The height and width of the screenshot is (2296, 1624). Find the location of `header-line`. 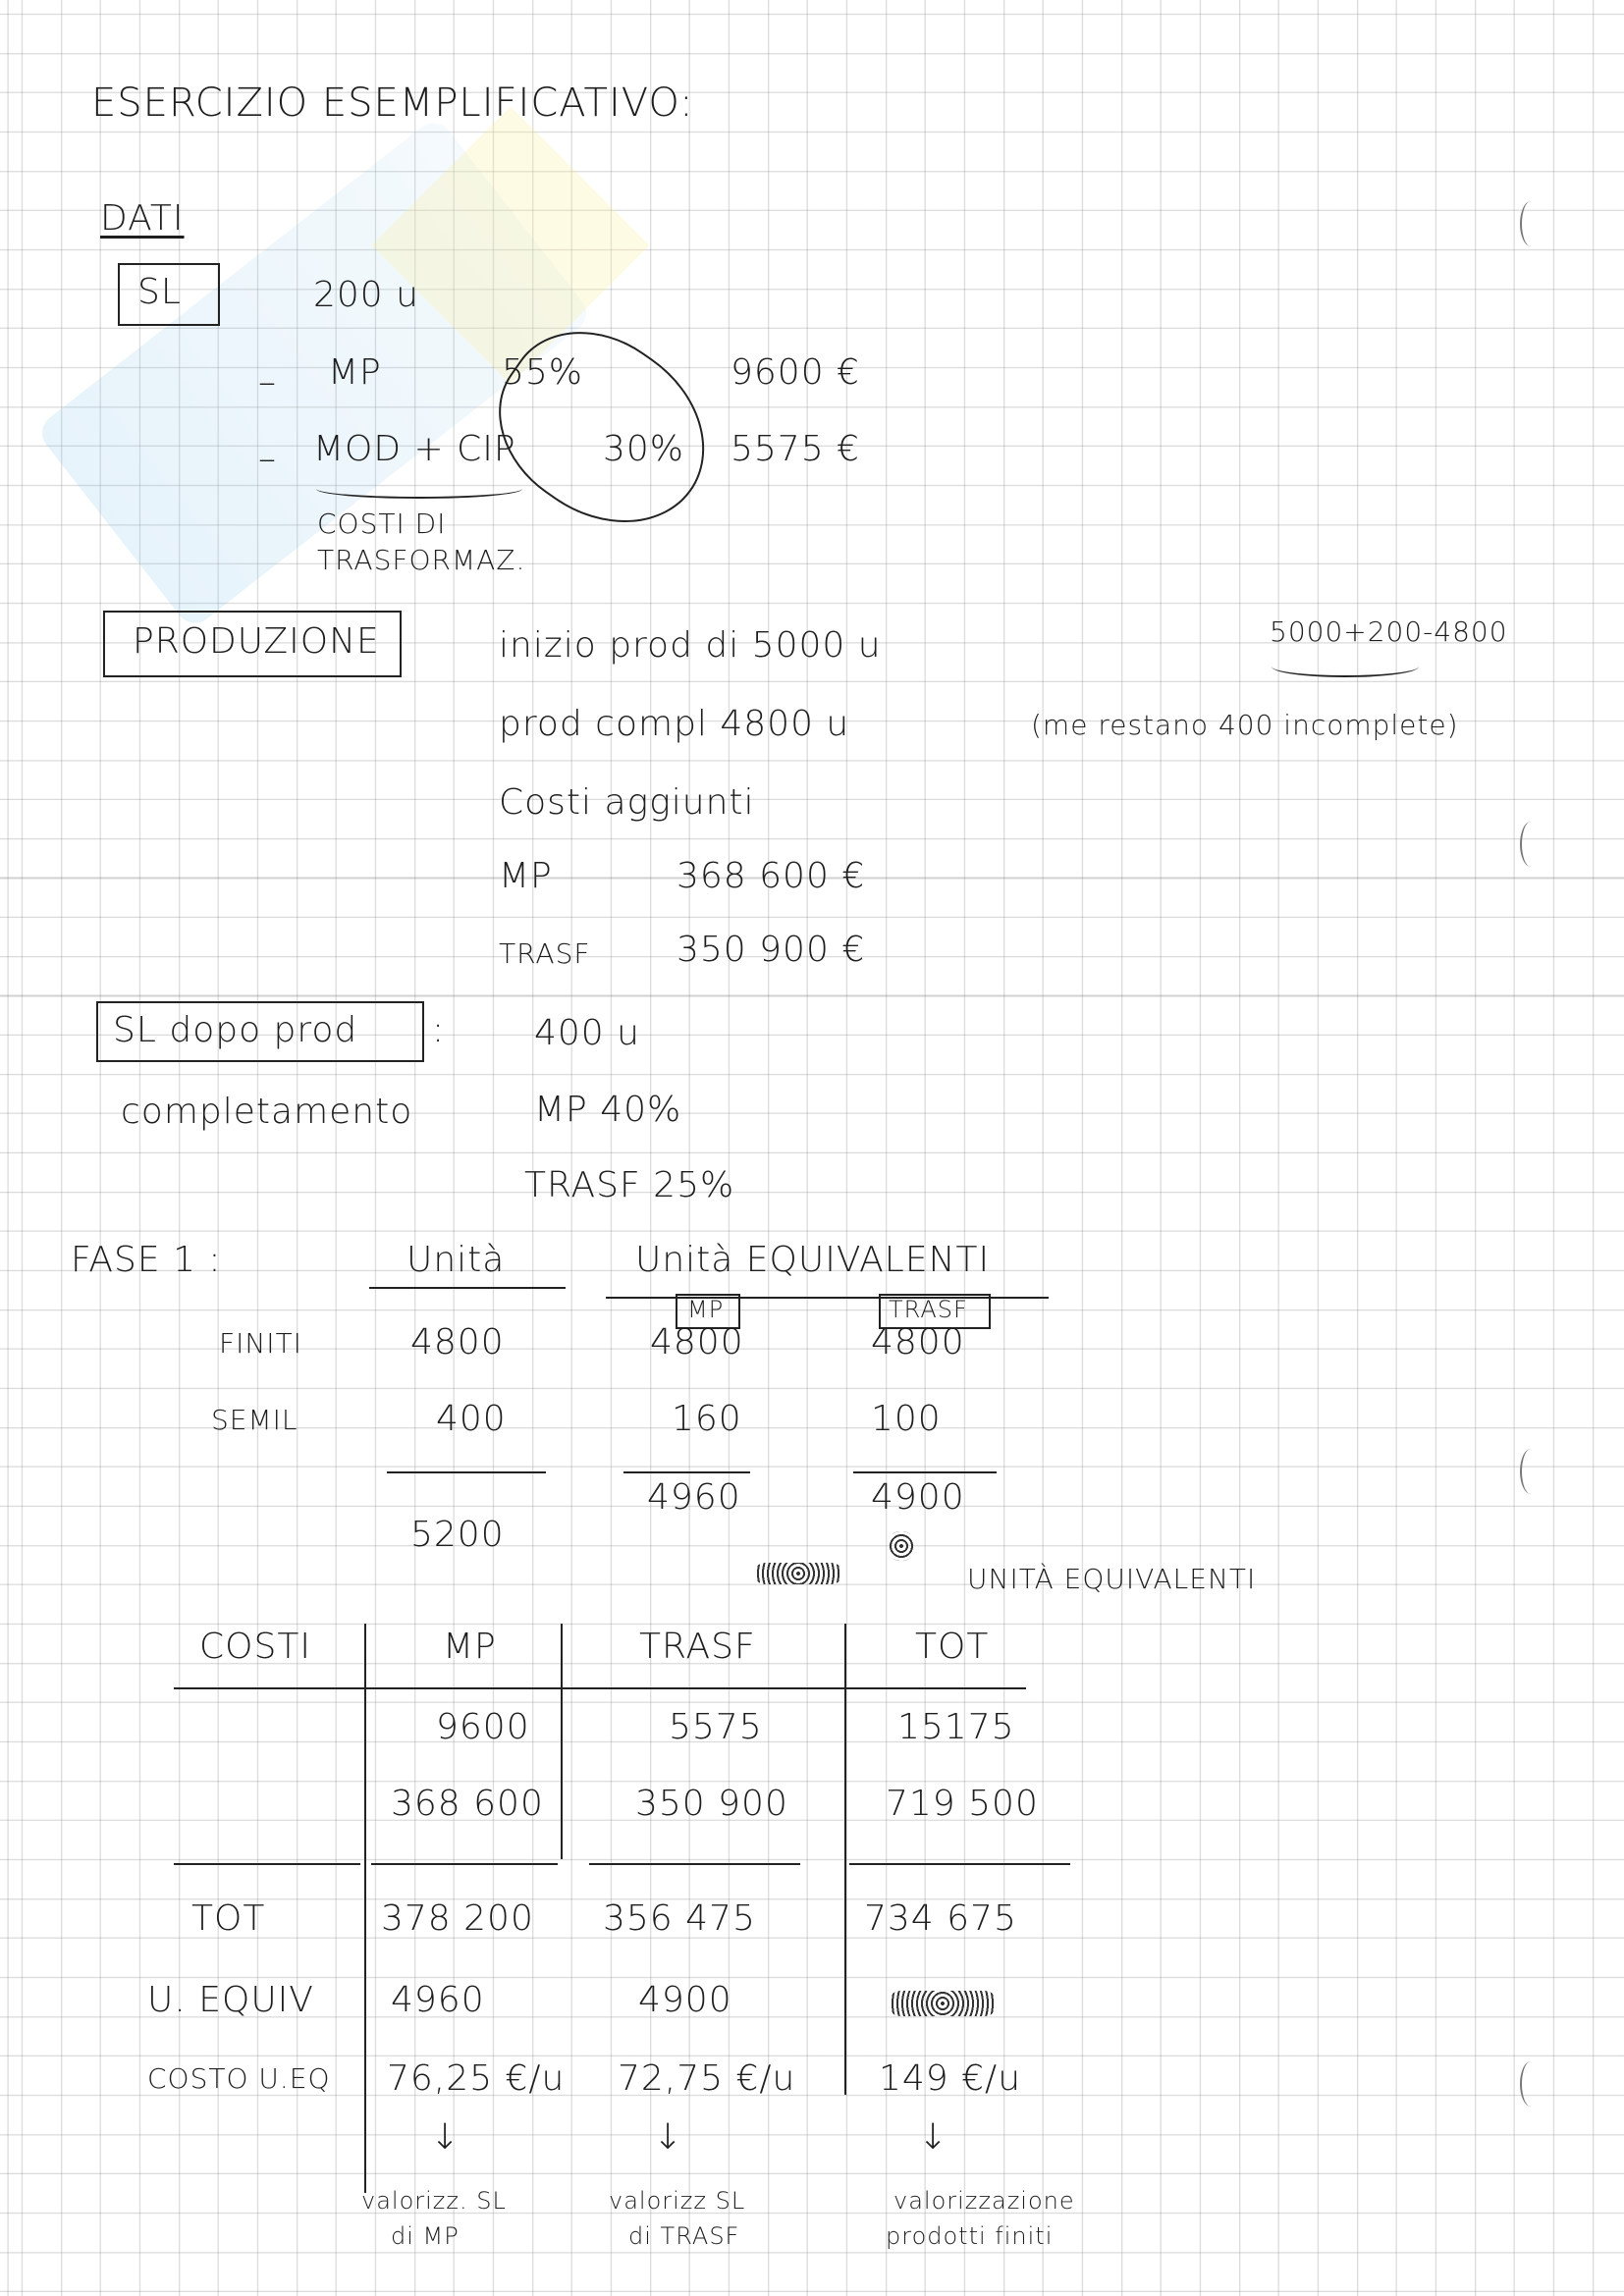

header-line is located at coordinates (600, 1688).